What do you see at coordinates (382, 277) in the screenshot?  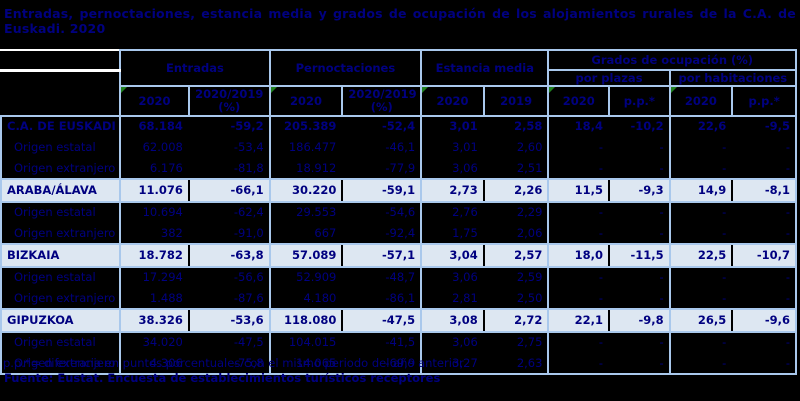 I see `cell-per-var: -48,7` at bounding box center [382, 277].